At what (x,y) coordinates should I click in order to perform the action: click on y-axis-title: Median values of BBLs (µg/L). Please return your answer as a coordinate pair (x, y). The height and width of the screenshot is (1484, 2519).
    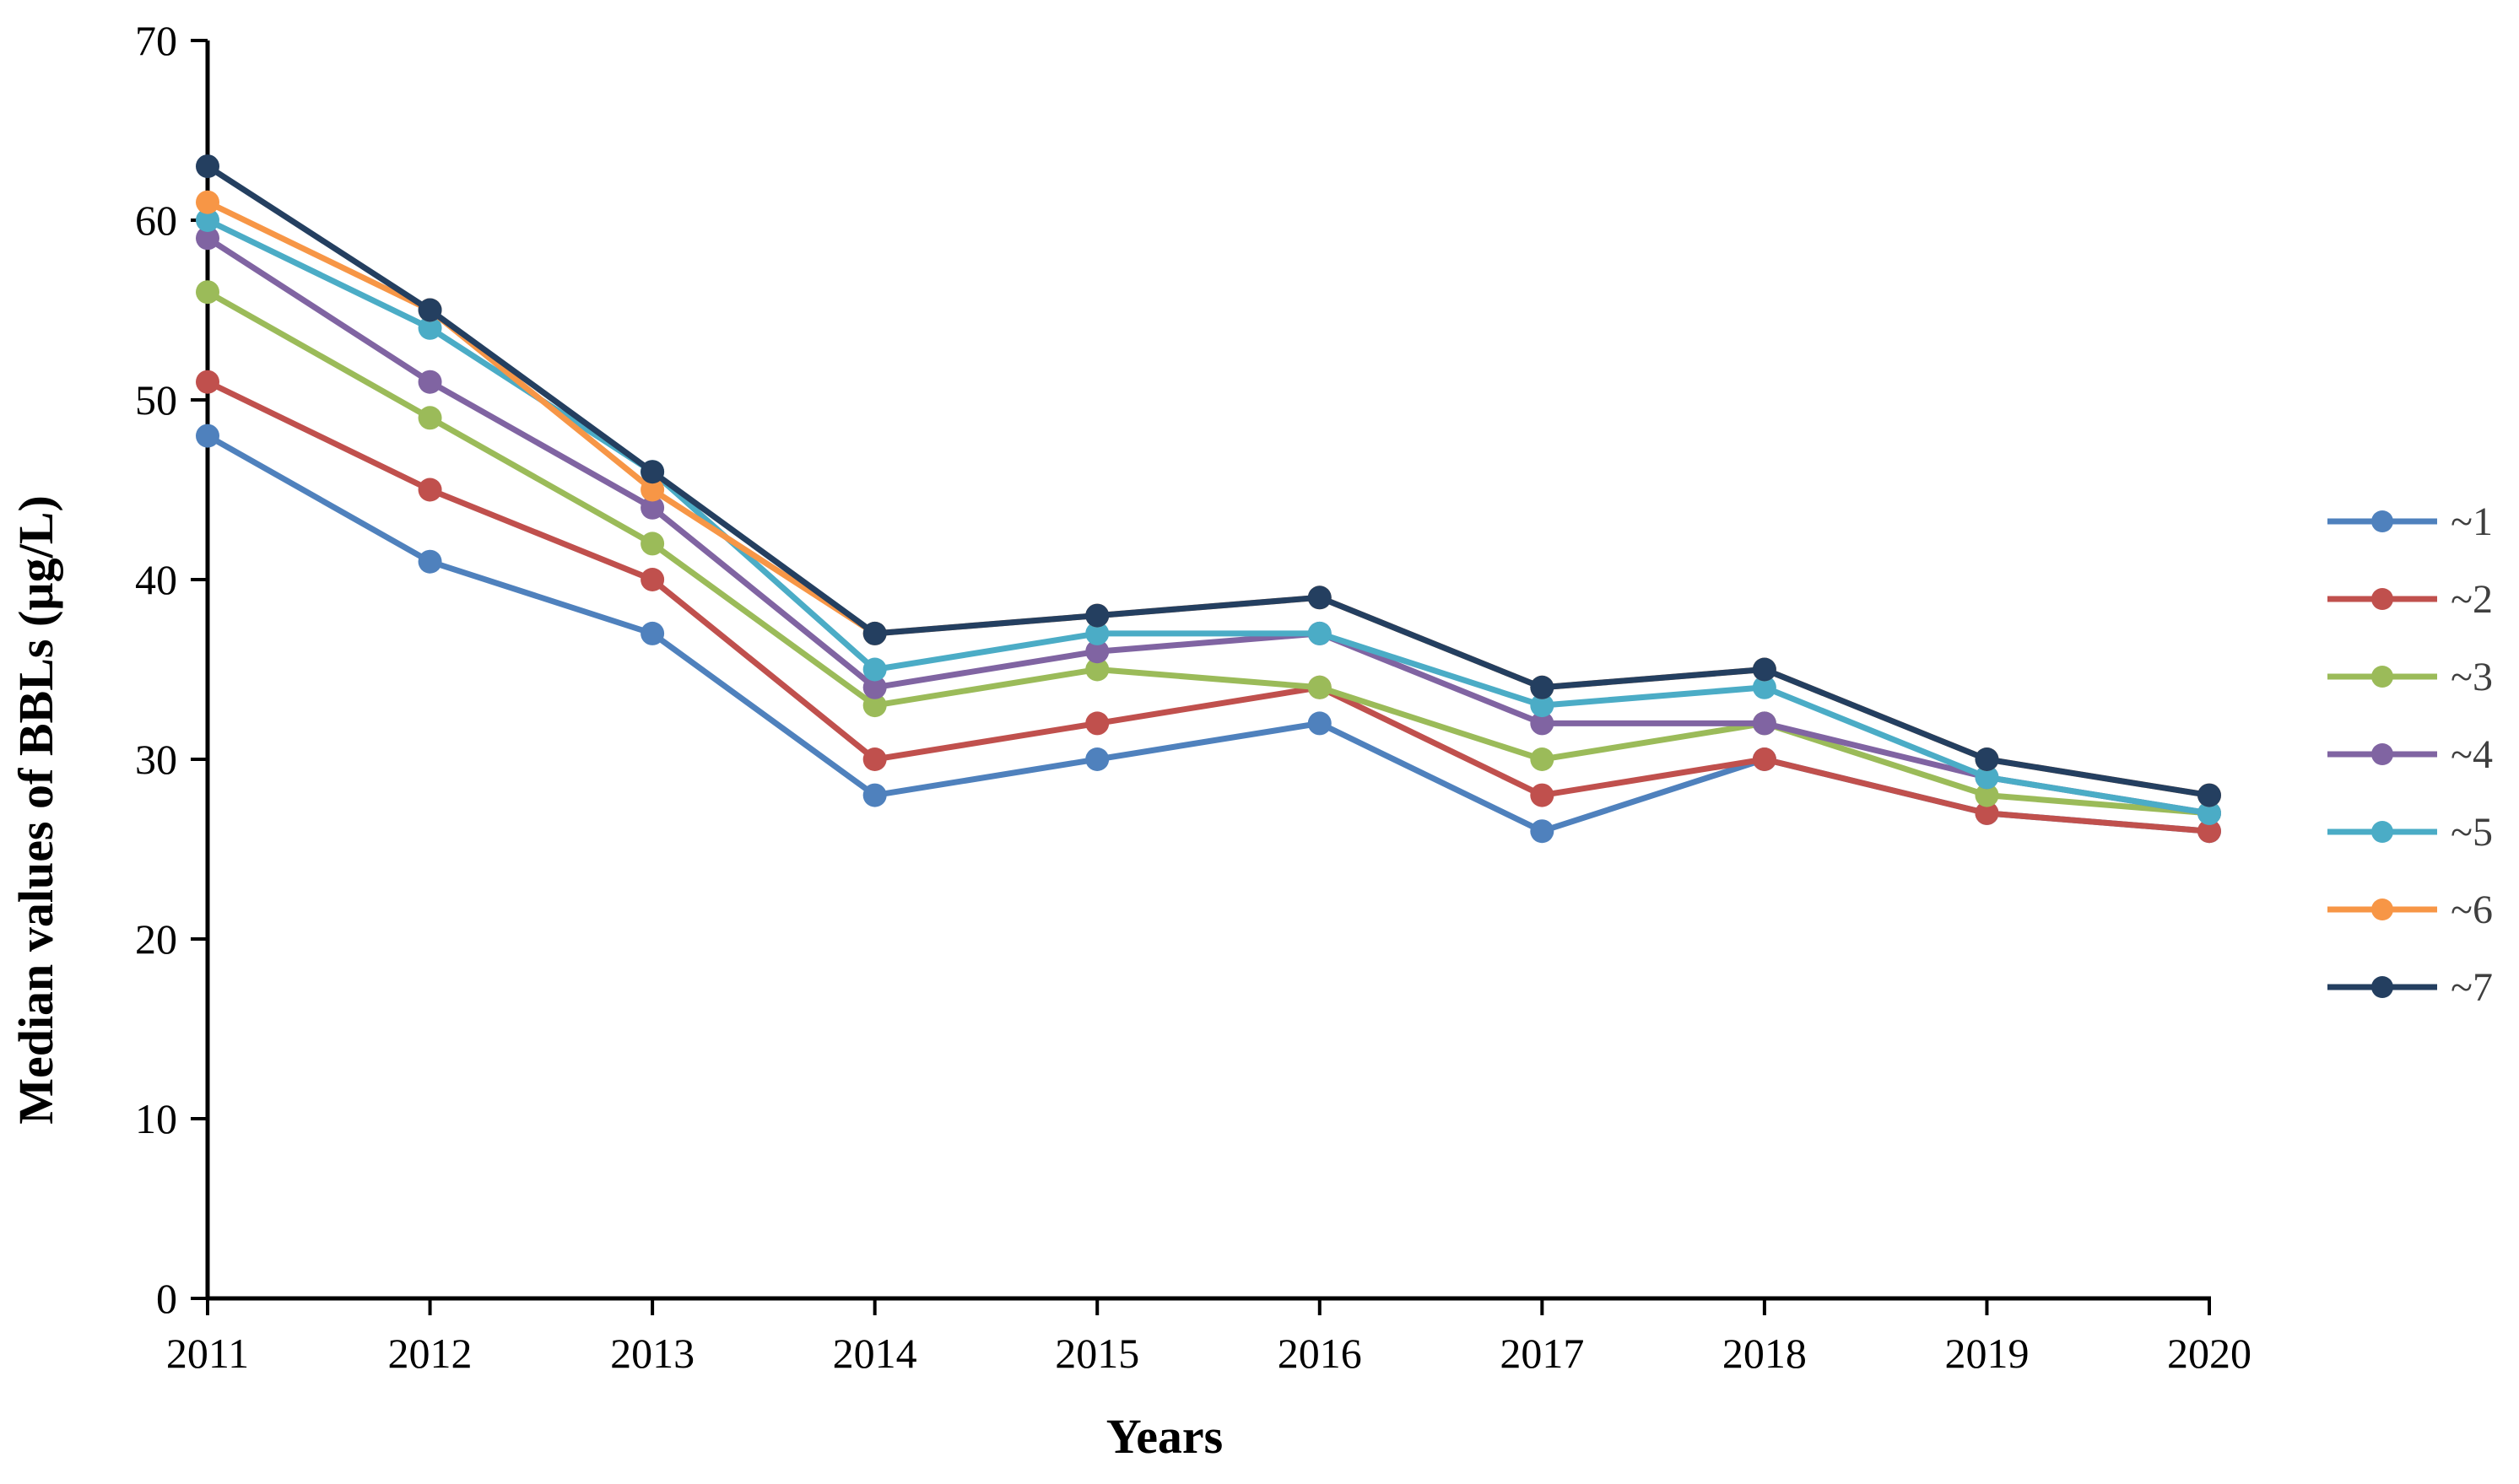
    Looking at the image, I should click on (35, 810).